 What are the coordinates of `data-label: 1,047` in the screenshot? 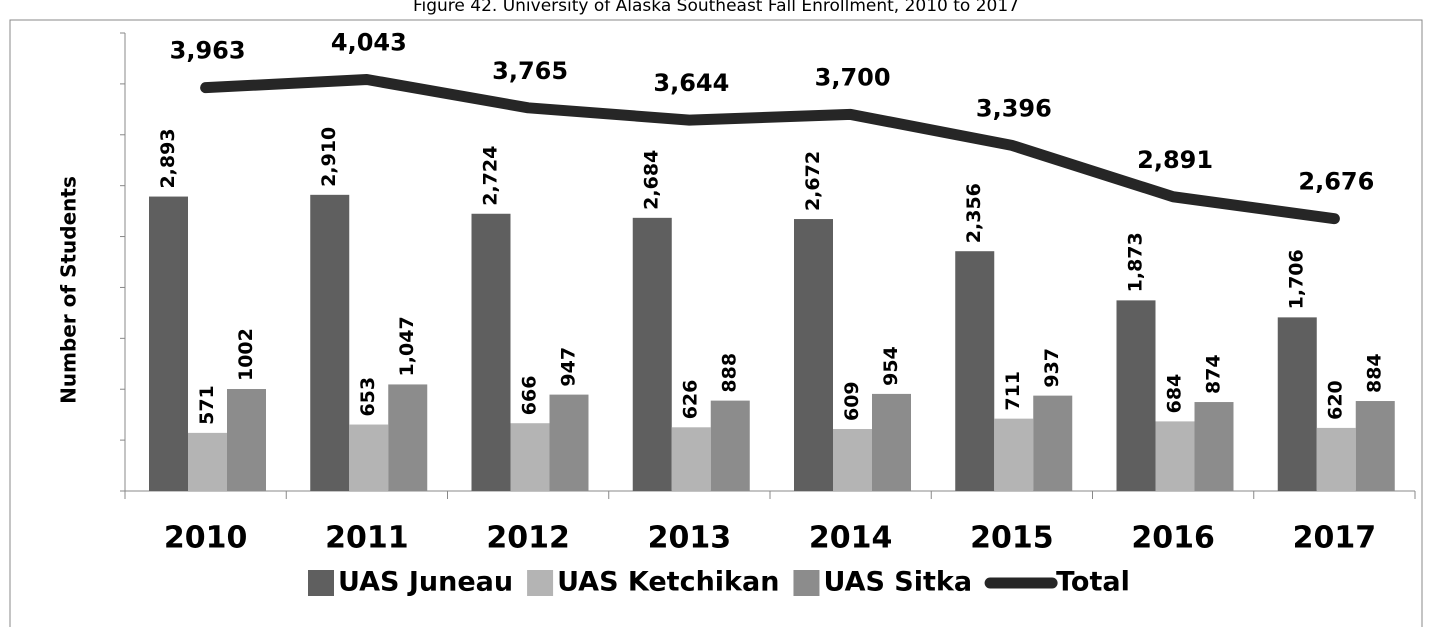 It's located at (407, 346).